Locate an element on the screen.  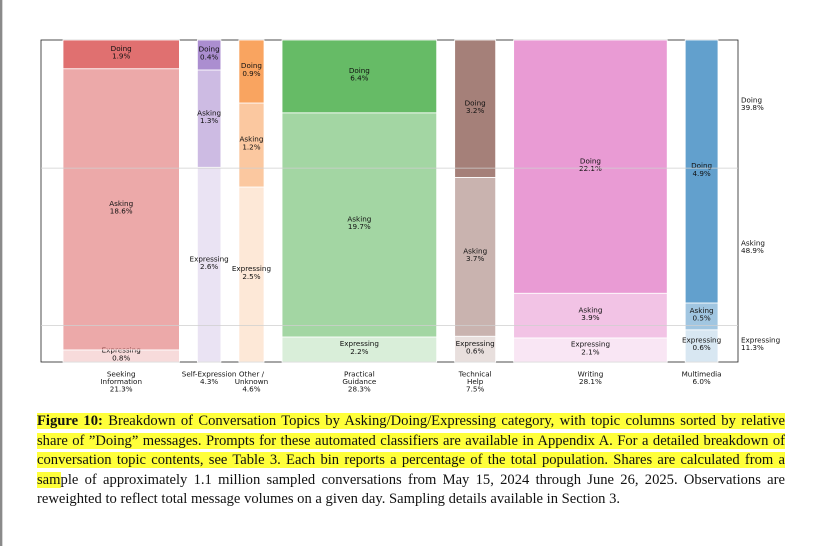
segment-label-6-asking: Asking 0.5% is located at coordinates (702, 314).